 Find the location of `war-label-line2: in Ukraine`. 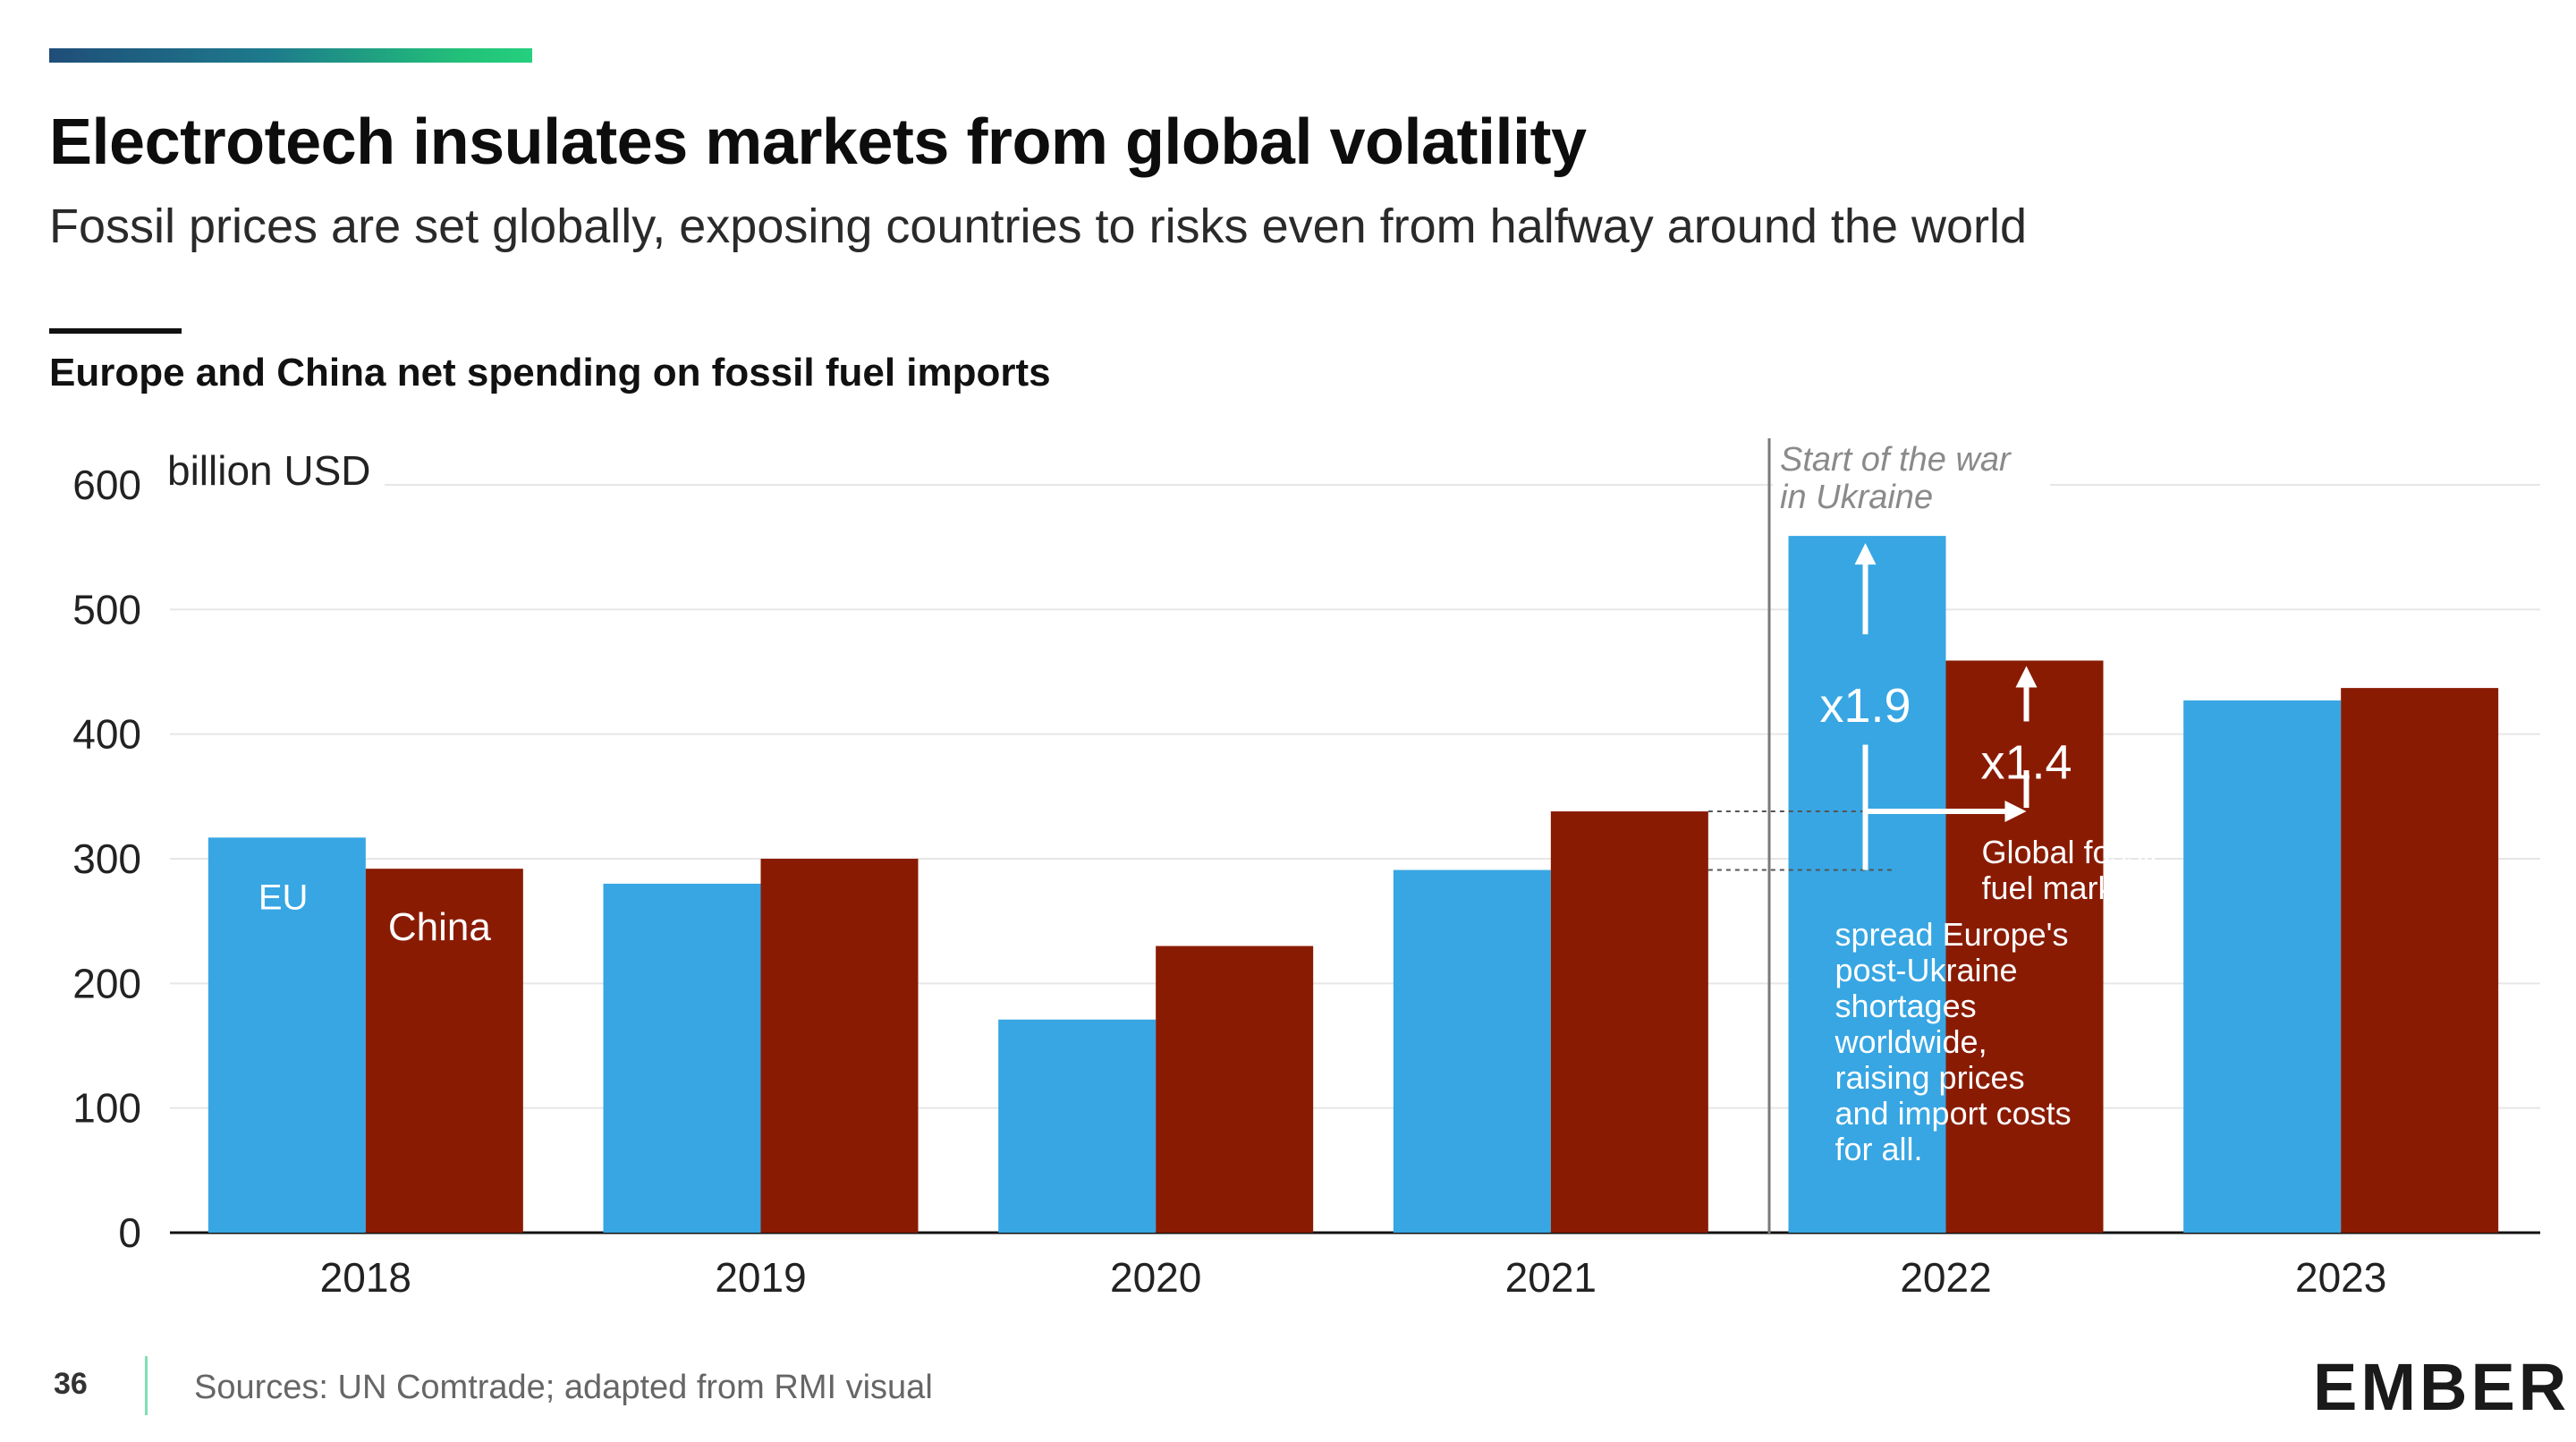

war-label-line2: in Ukraine is located at coordinates (1856, 497).